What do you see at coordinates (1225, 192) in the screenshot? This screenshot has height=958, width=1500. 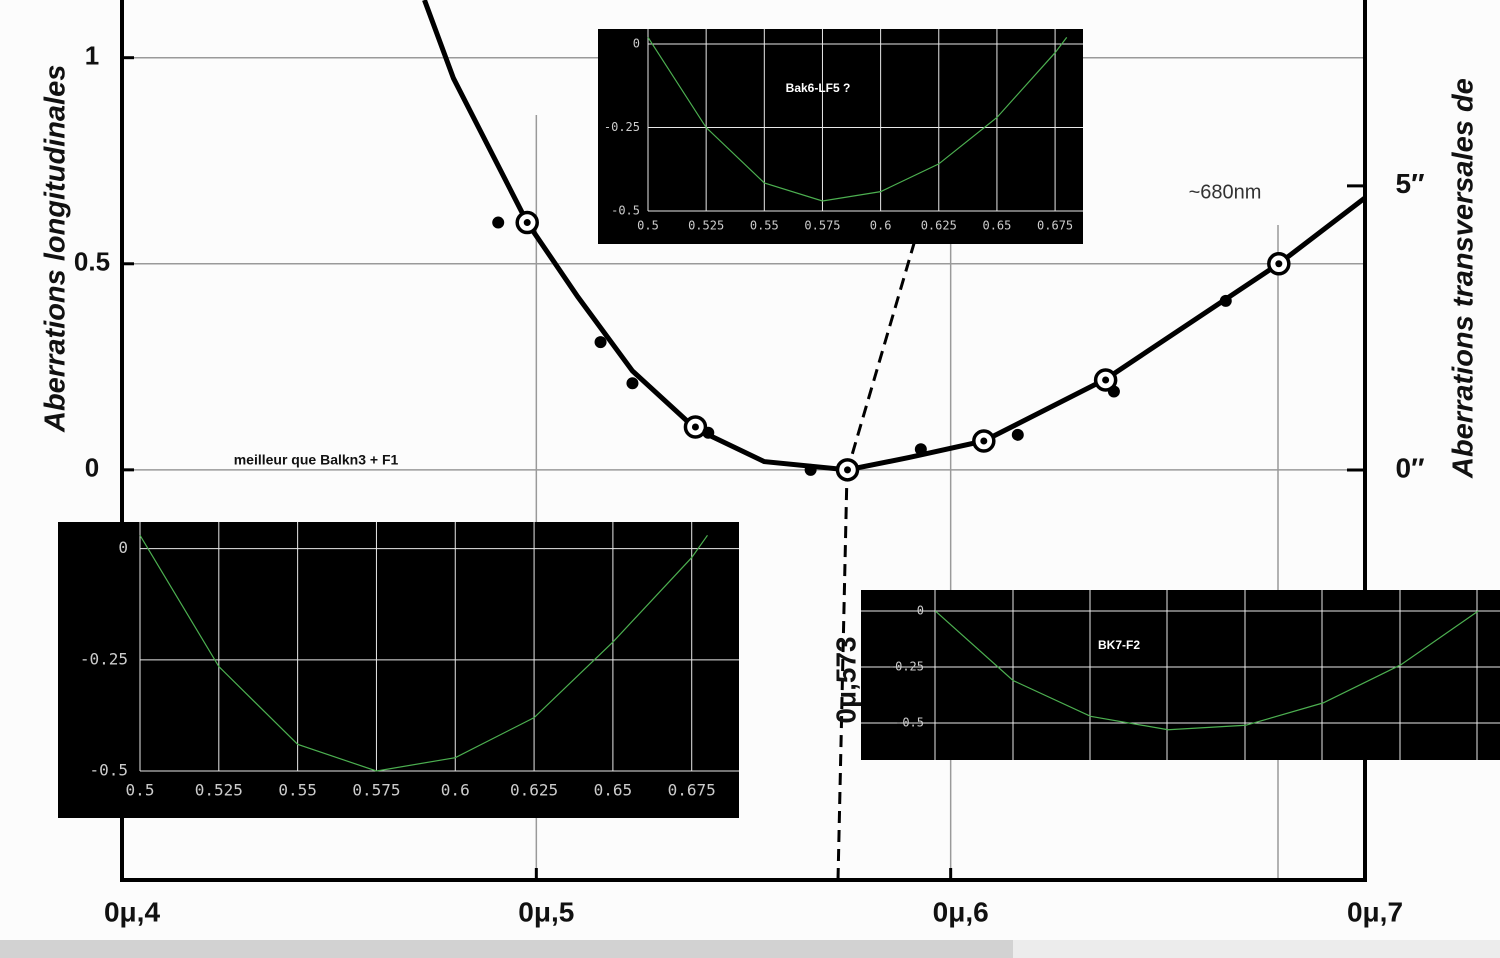 I see `annotation: ~680nm` at bounding box center [1225, 192].